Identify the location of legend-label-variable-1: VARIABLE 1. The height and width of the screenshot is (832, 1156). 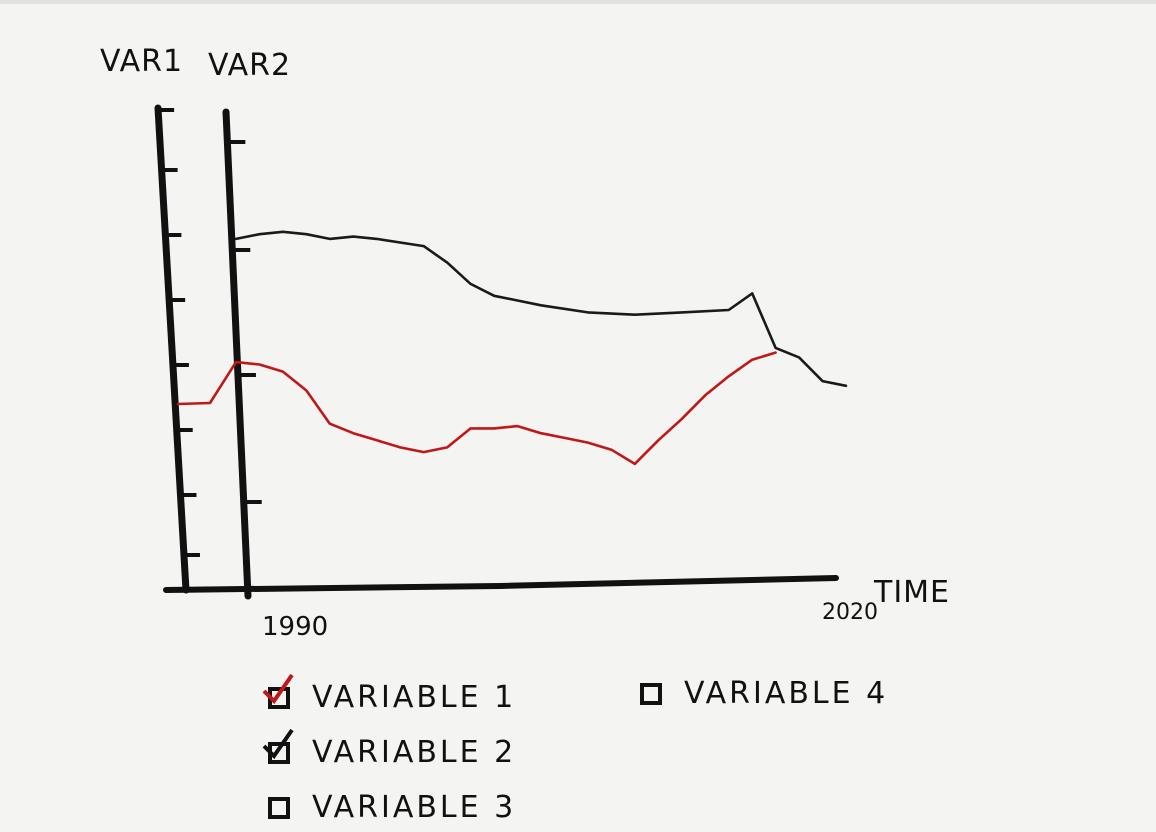
(414, 697).